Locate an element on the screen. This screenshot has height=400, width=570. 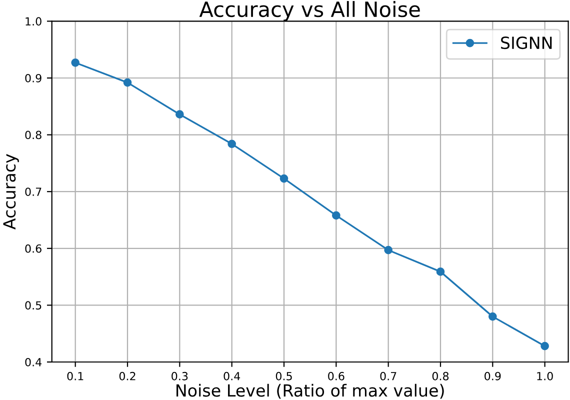
y-tick-label: 0.6 is located at coordinates (33, 248).